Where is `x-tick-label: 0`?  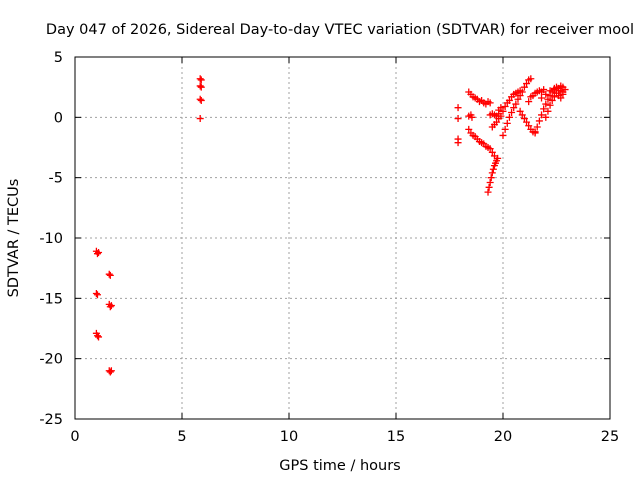 x-tick-label: 0 is located at coordinates (74, 437).